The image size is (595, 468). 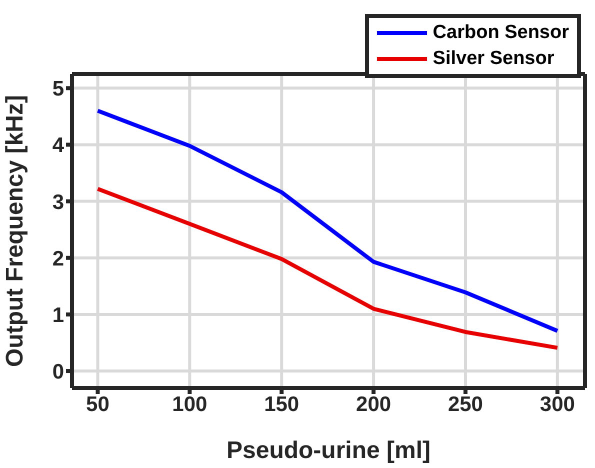 What do you see at coordinates (374, 404) in the screenshot?
I see `x-tick-label: 200` at bounding box center [374, 404].